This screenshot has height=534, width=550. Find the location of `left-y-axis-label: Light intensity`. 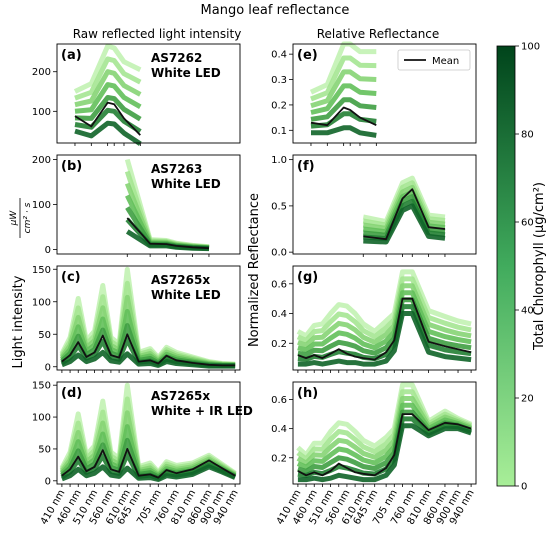

left-y-axis-label: Light intensity is located at coordinates (18, 321).